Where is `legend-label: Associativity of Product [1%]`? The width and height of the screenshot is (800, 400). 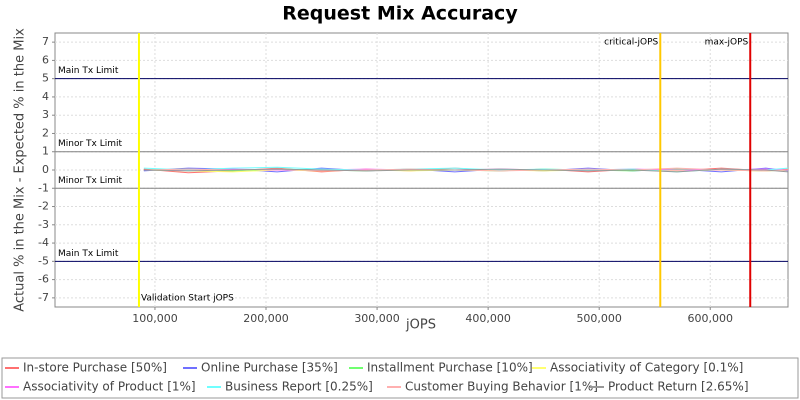 legend-label: Associativity of Product [1%] is located at coordinates (109, 387).